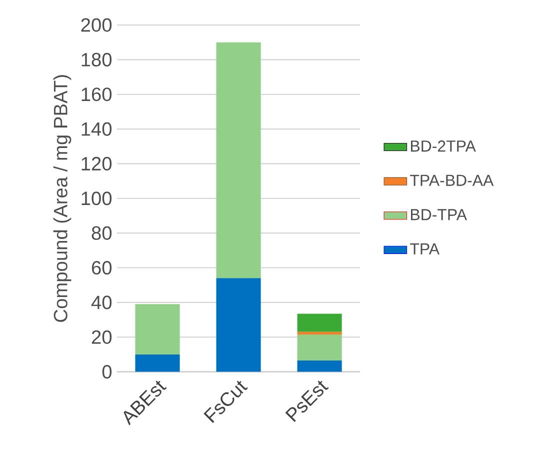 This screenshot has width=549, height=451. Describe the element at coordinates (62, 198) in the screenshot. I see `y-axis-title: Compound (Area / mg PBAT)` at that location.